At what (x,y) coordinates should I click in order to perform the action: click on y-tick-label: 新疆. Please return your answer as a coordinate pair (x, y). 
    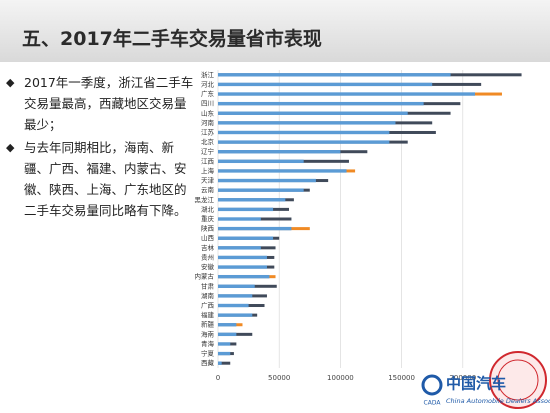
    Looking at the image, I should click on (208, 324).